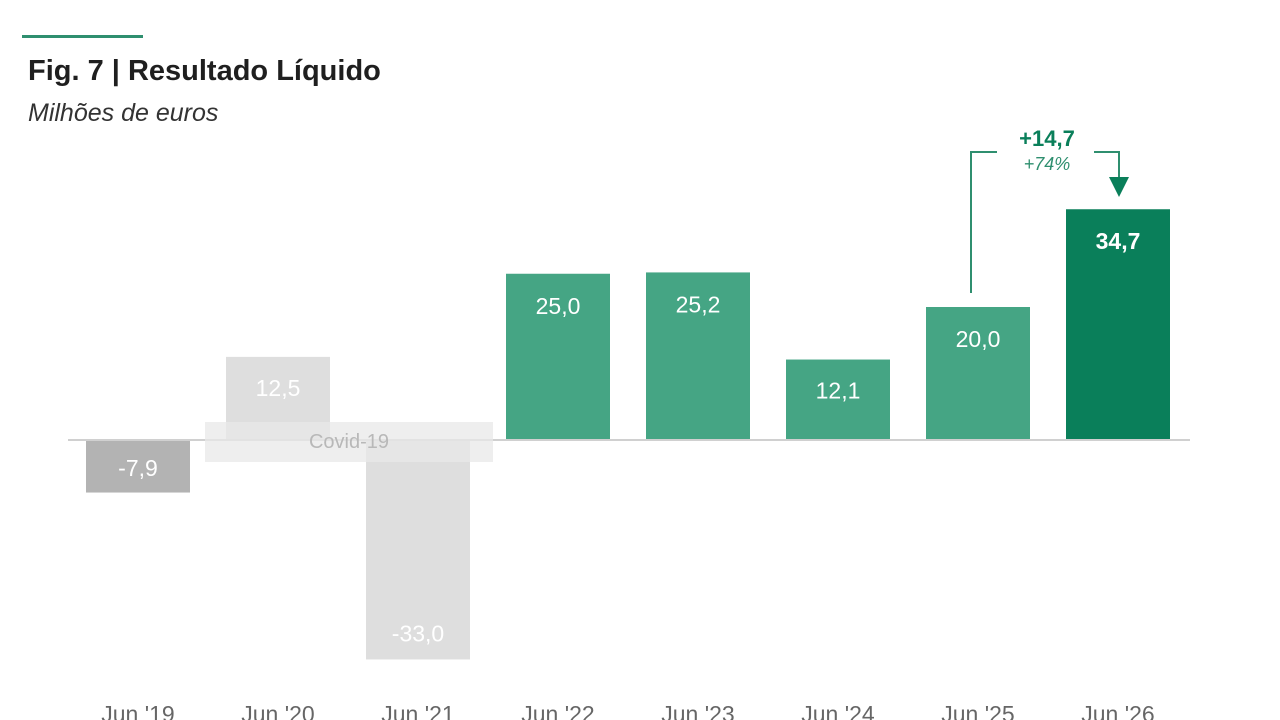 The height and width of the screenshot is (720, 1280). I want to click on x-tick-label: Jun '21, so click(417, 710).